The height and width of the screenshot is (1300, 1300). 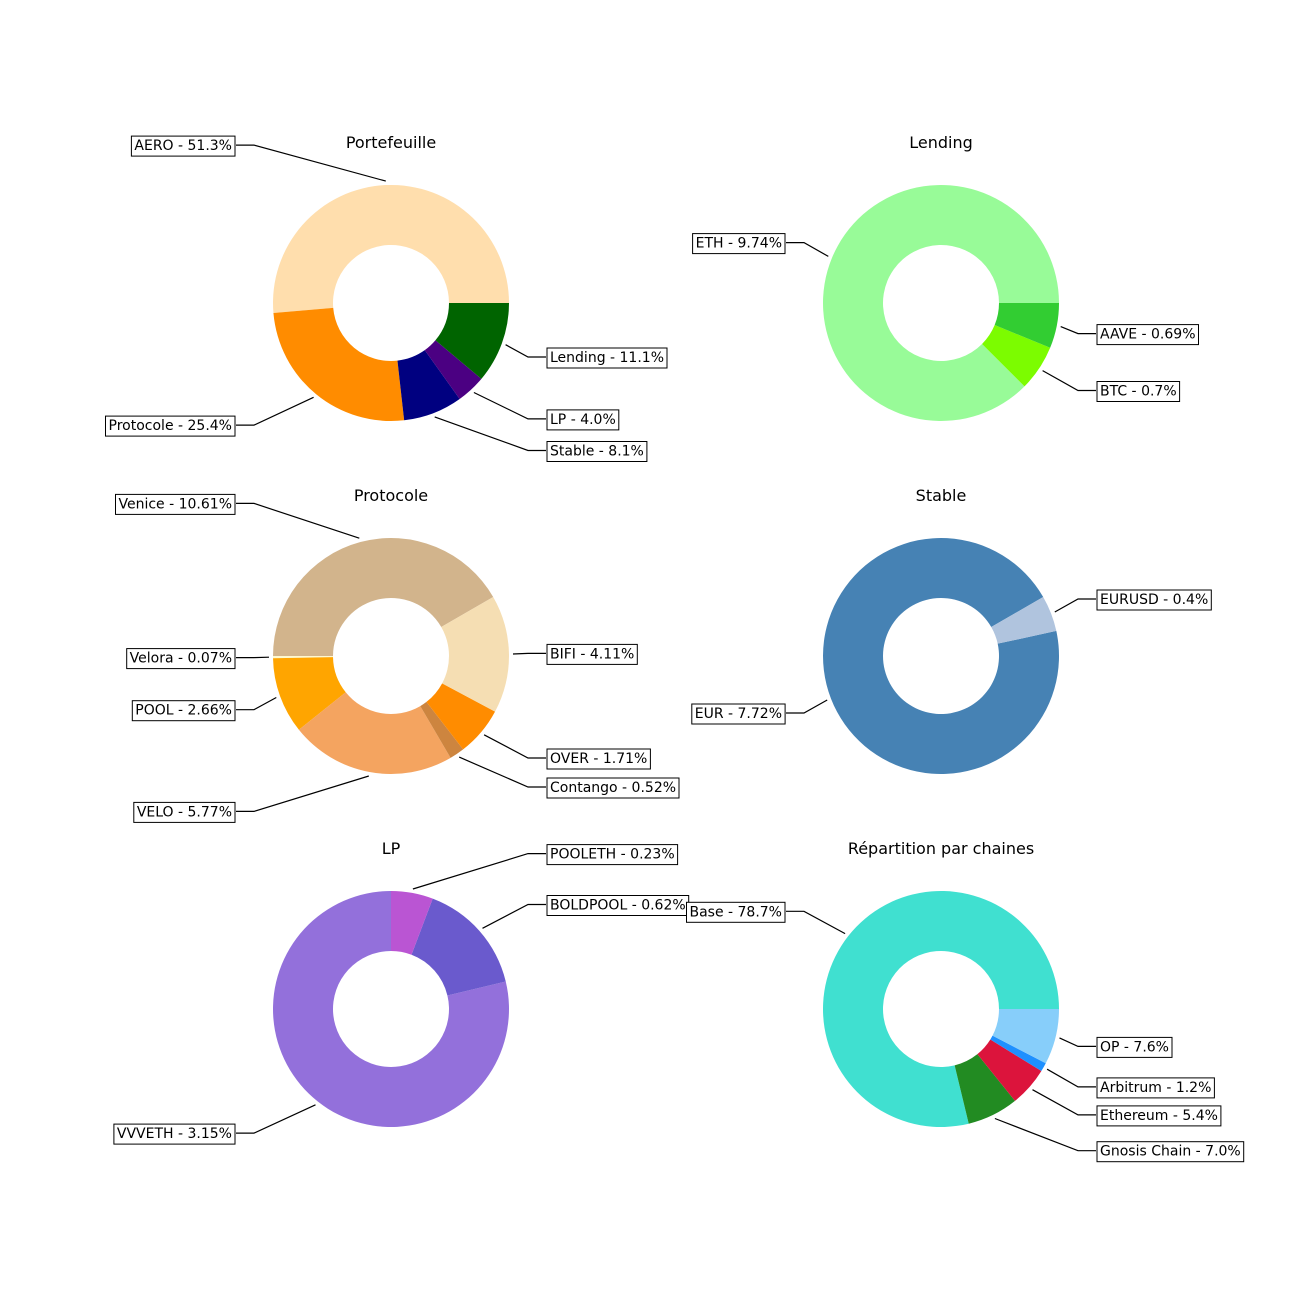 What do you see at coordinates (412, 923) in the screenshot?
I see `slice-pooleth` at bounding box center [412, 923].